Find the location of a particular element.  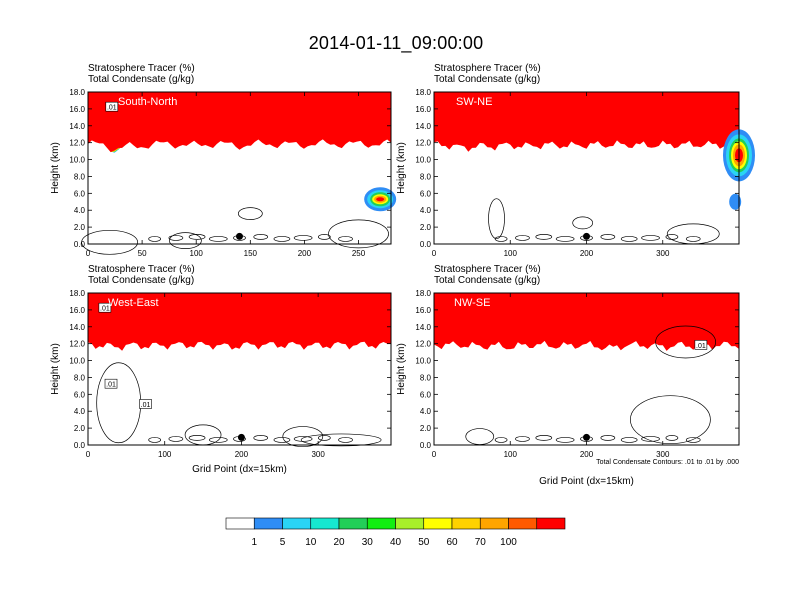

x-tick-label: 150 is located at coordinates (251, 253).